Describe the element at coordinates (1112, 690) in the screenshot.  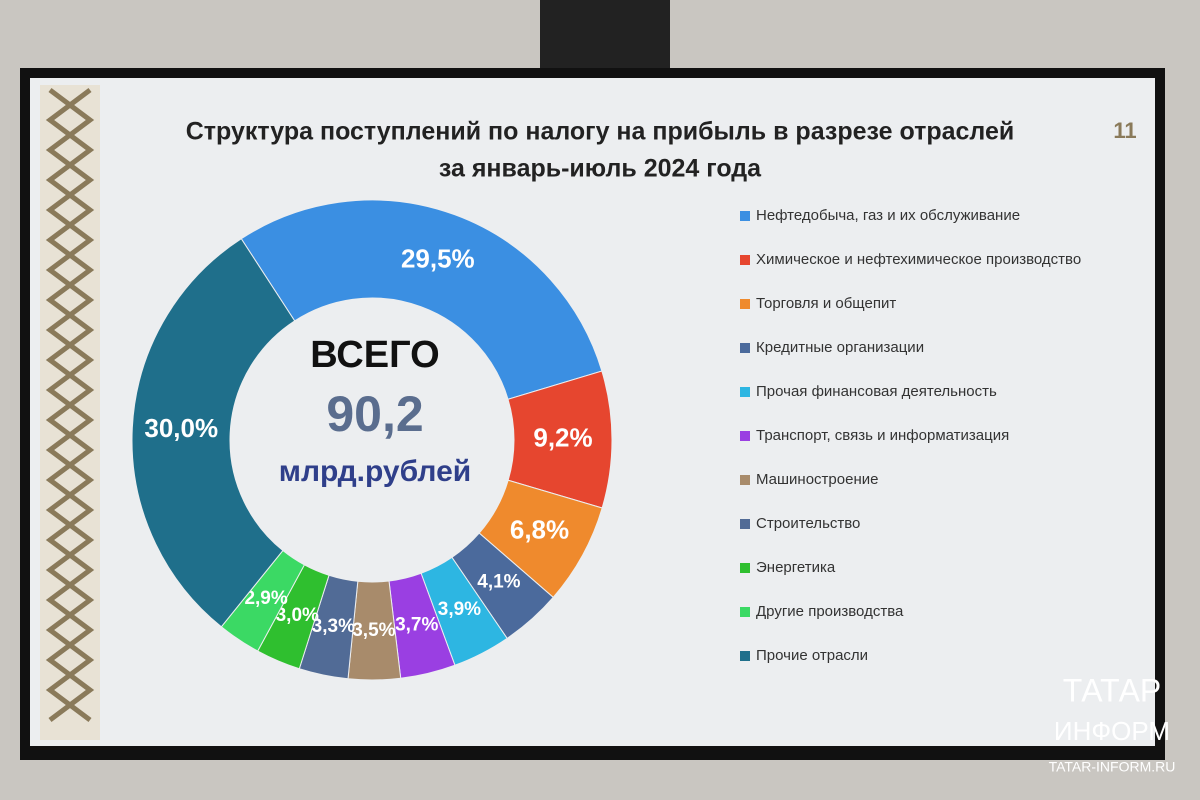
I see `watermark: ТАТАР` at that location.